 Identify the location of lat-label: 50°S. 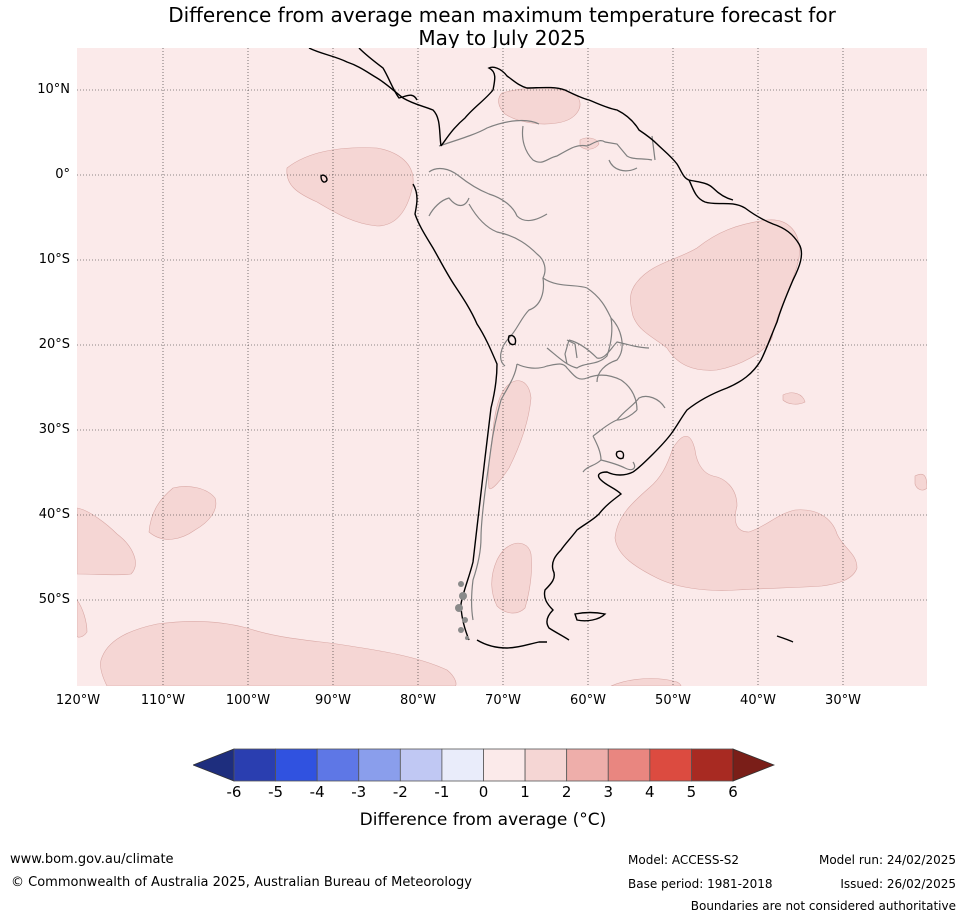
(54, 599).